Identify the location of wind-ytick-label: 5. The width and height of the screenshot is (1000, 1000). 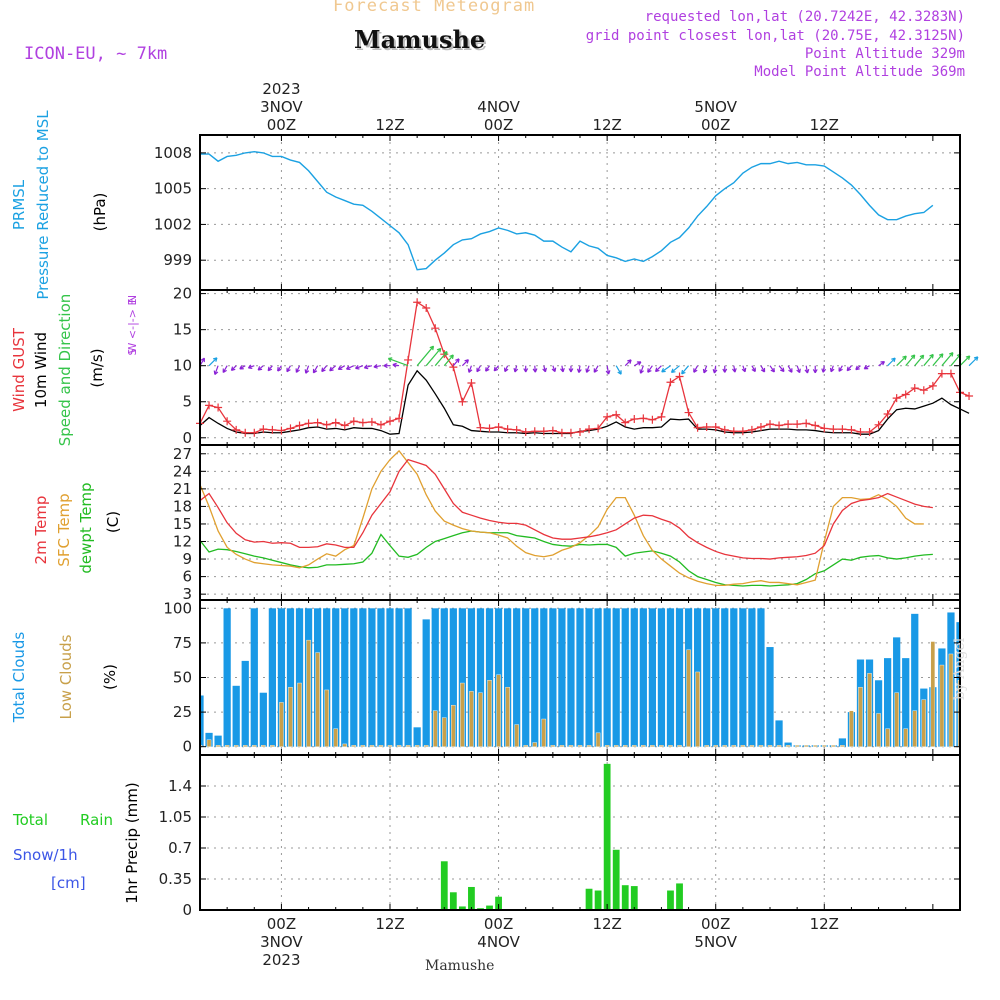
(187, 402).